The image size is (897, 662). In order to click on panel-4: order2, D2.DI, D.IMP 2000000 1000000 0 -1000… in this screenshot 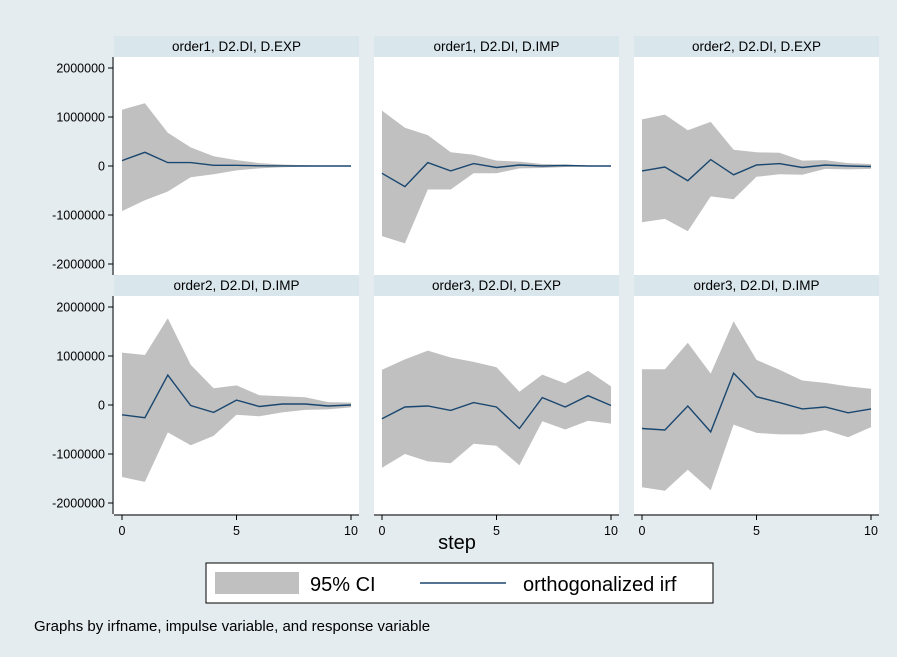, I will do `click(205, 406)`.